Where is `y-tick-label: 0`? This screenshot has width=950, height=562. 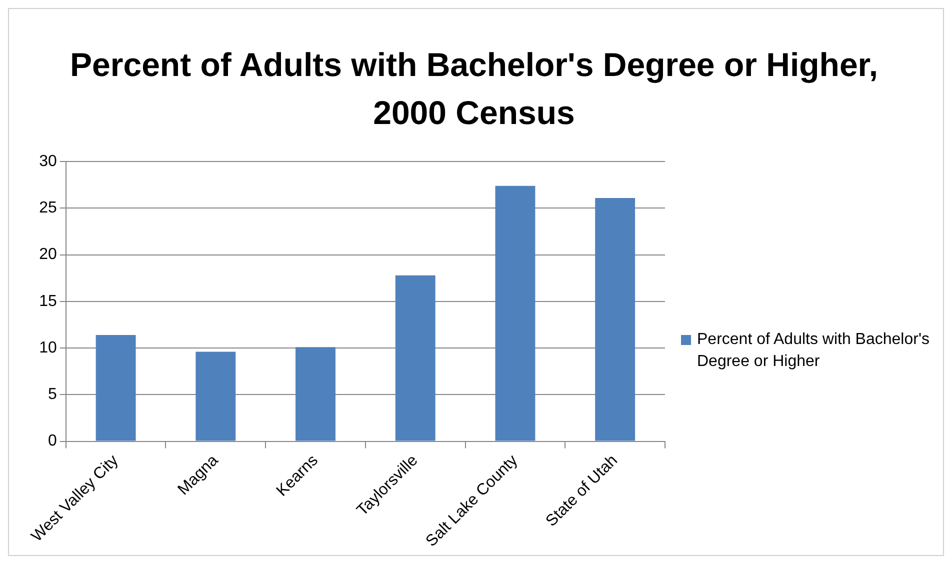 y-tick-label: 0 is located at coordinates (52, 441).